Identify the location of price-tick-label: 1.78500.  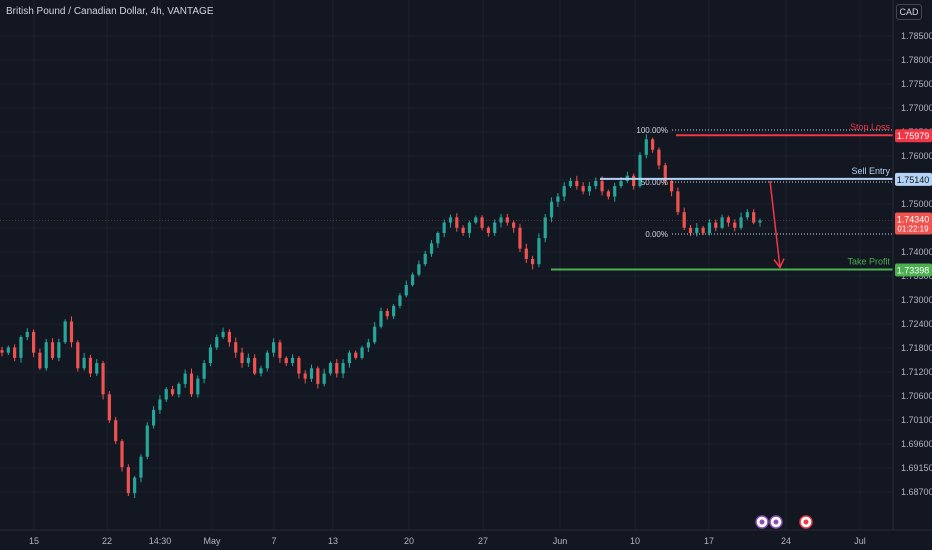
(916, 36).